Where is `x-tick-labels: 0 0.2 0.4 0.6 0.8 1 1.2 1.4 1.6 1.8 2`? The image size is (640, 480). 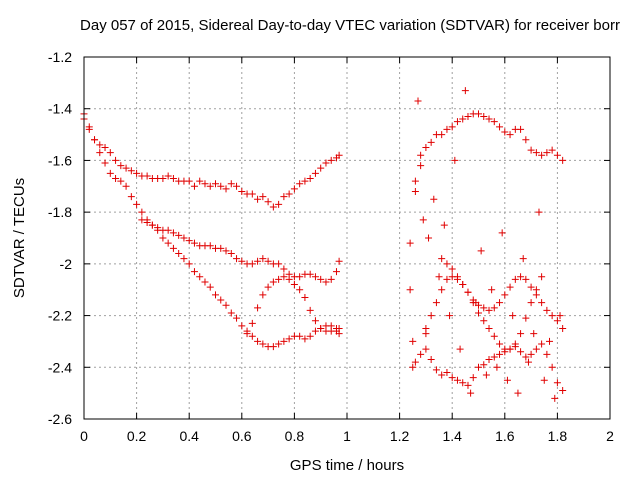
x-tick-labels: 0 0.2 0.4 0.6 0.8 1 1.2 1.4 1.6 1.8 2 is located at coordinates (347, 436).